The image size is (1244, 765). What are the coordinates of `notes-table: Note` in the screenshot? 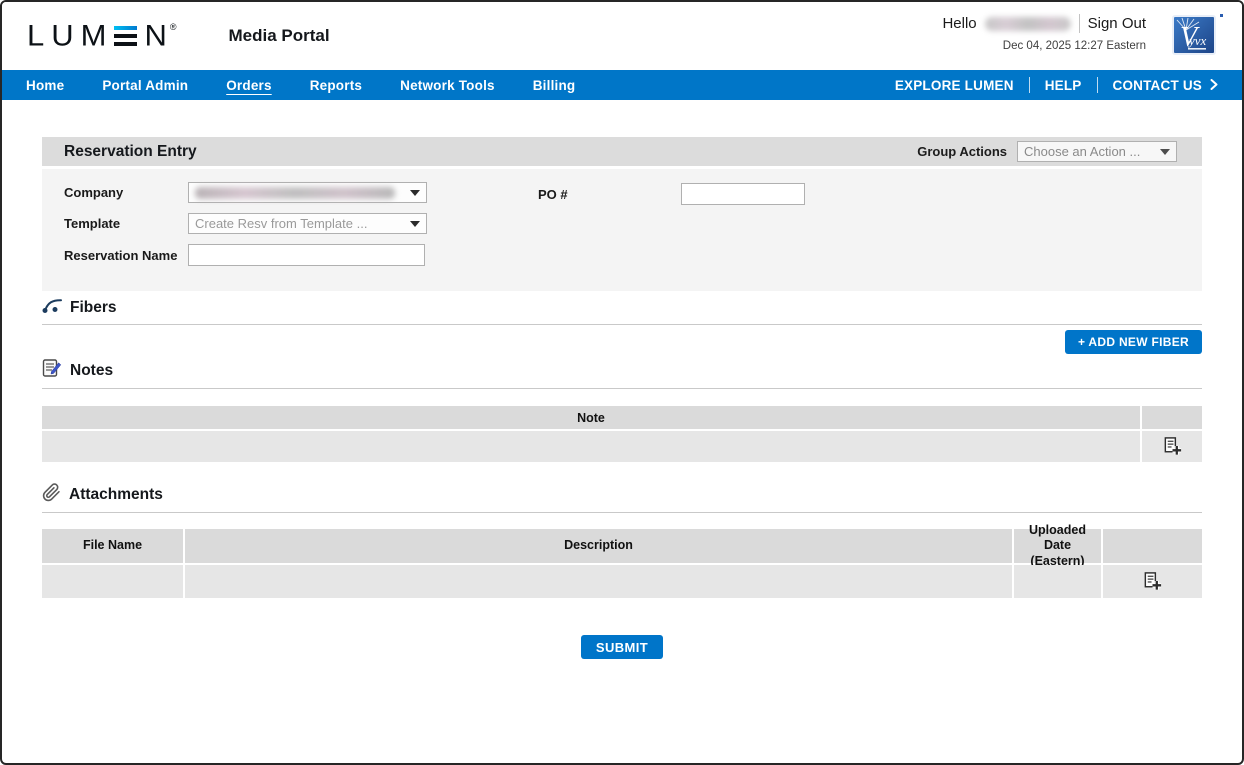 It's located at (622, 434).